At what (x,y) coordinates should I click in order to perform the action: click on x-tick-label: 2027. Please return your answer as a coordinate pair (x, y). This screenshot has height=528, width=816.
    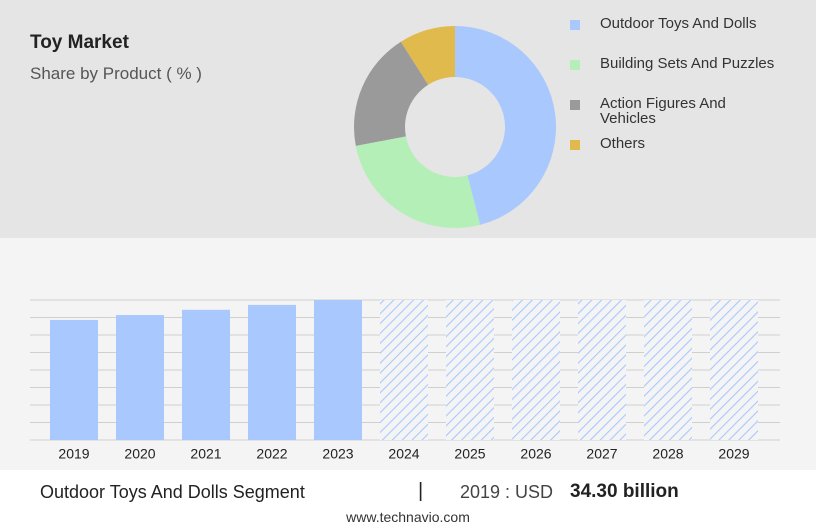
    Looking at the image, I should click on (601, 454).